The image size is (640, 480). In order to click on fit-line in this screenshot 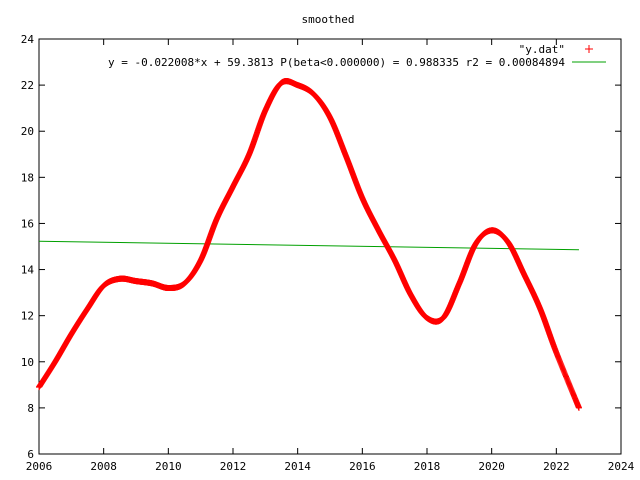, I will do `click(308, 245)`.